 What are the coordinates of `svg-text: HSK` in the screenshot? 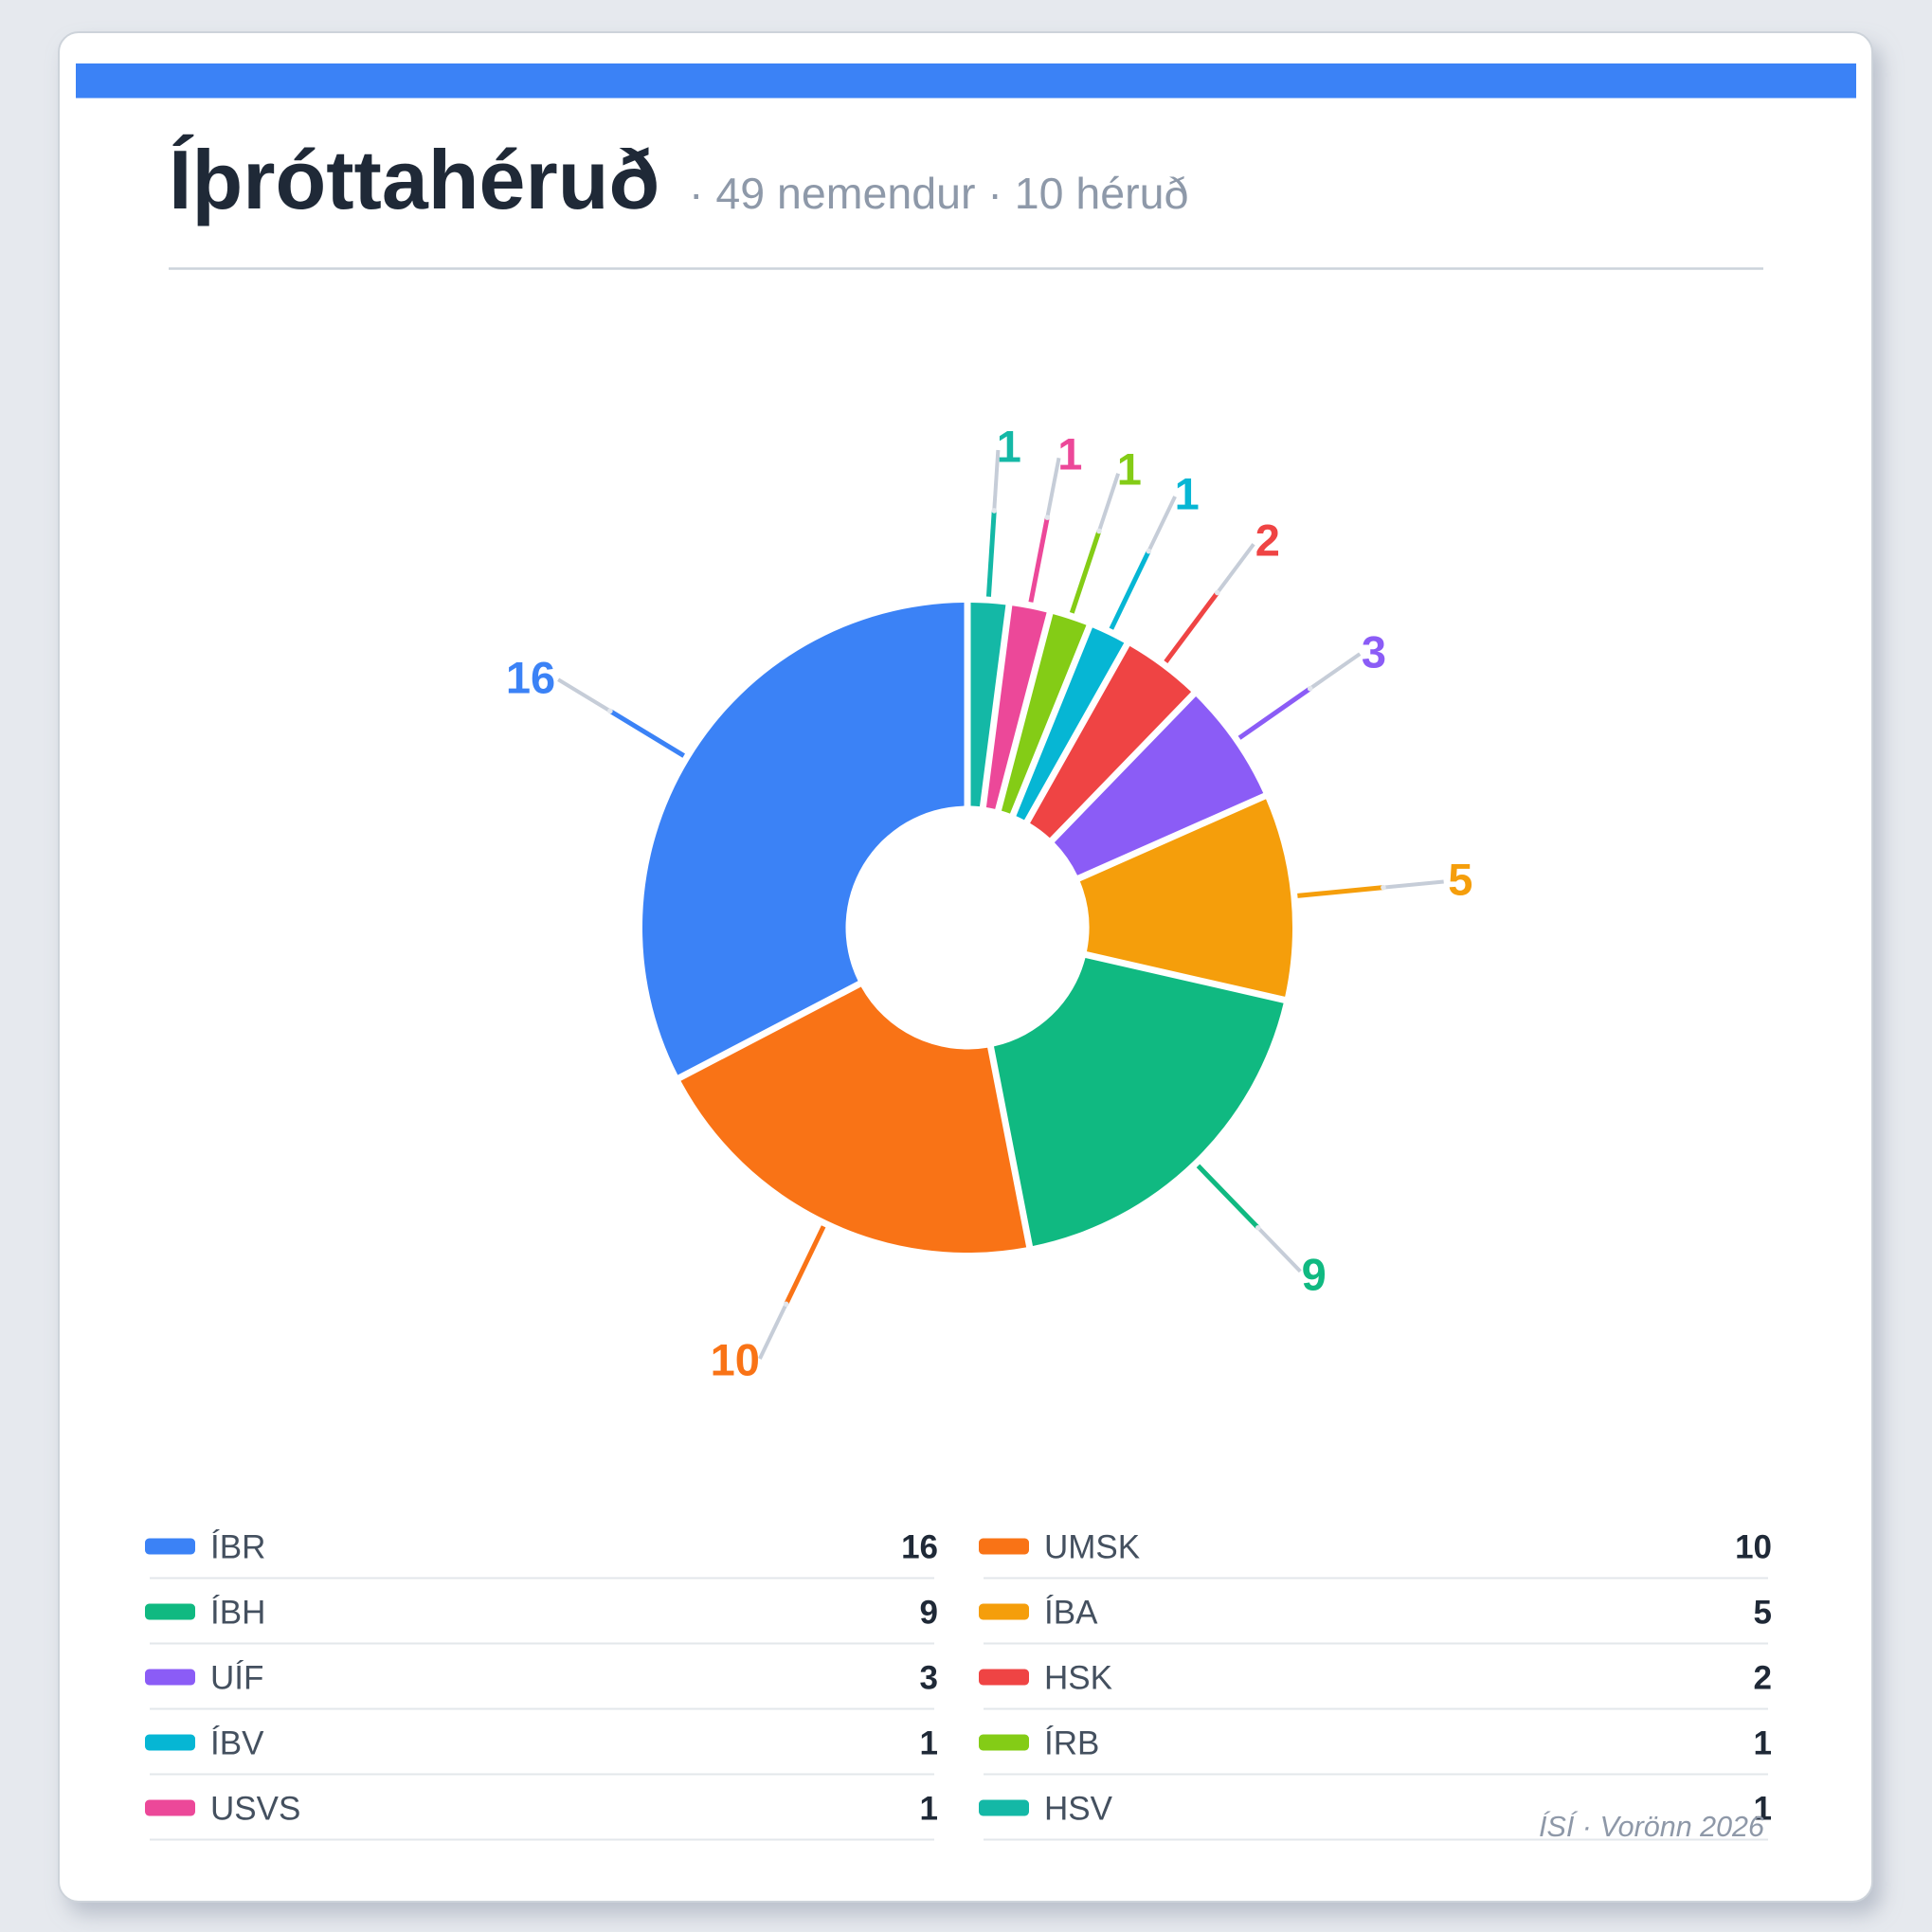 It's located at (1078, 1678).